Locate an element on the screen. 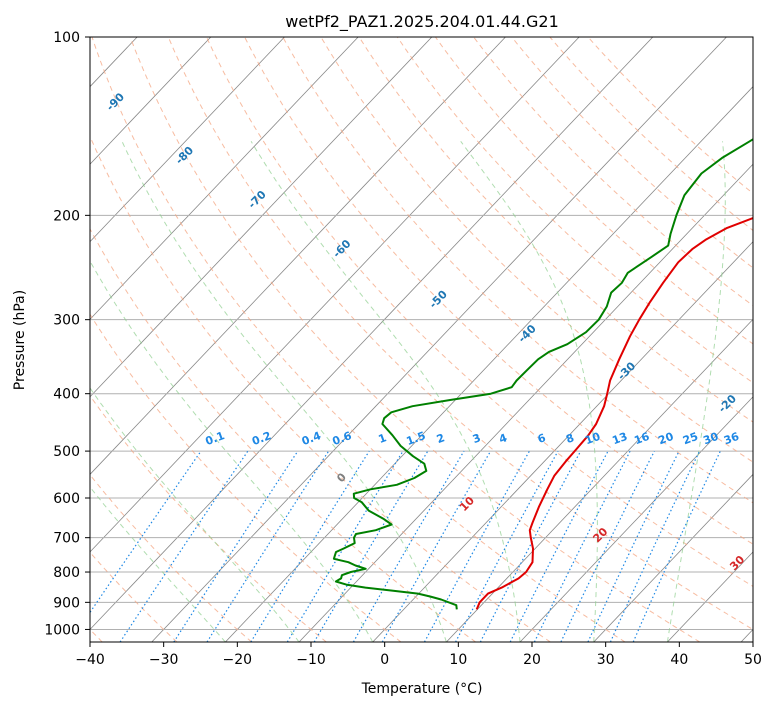 Image resolution: width=775 pixels, height=708 pixels. mixing-ratio-label: 25 is located at coordinates (690, 438).